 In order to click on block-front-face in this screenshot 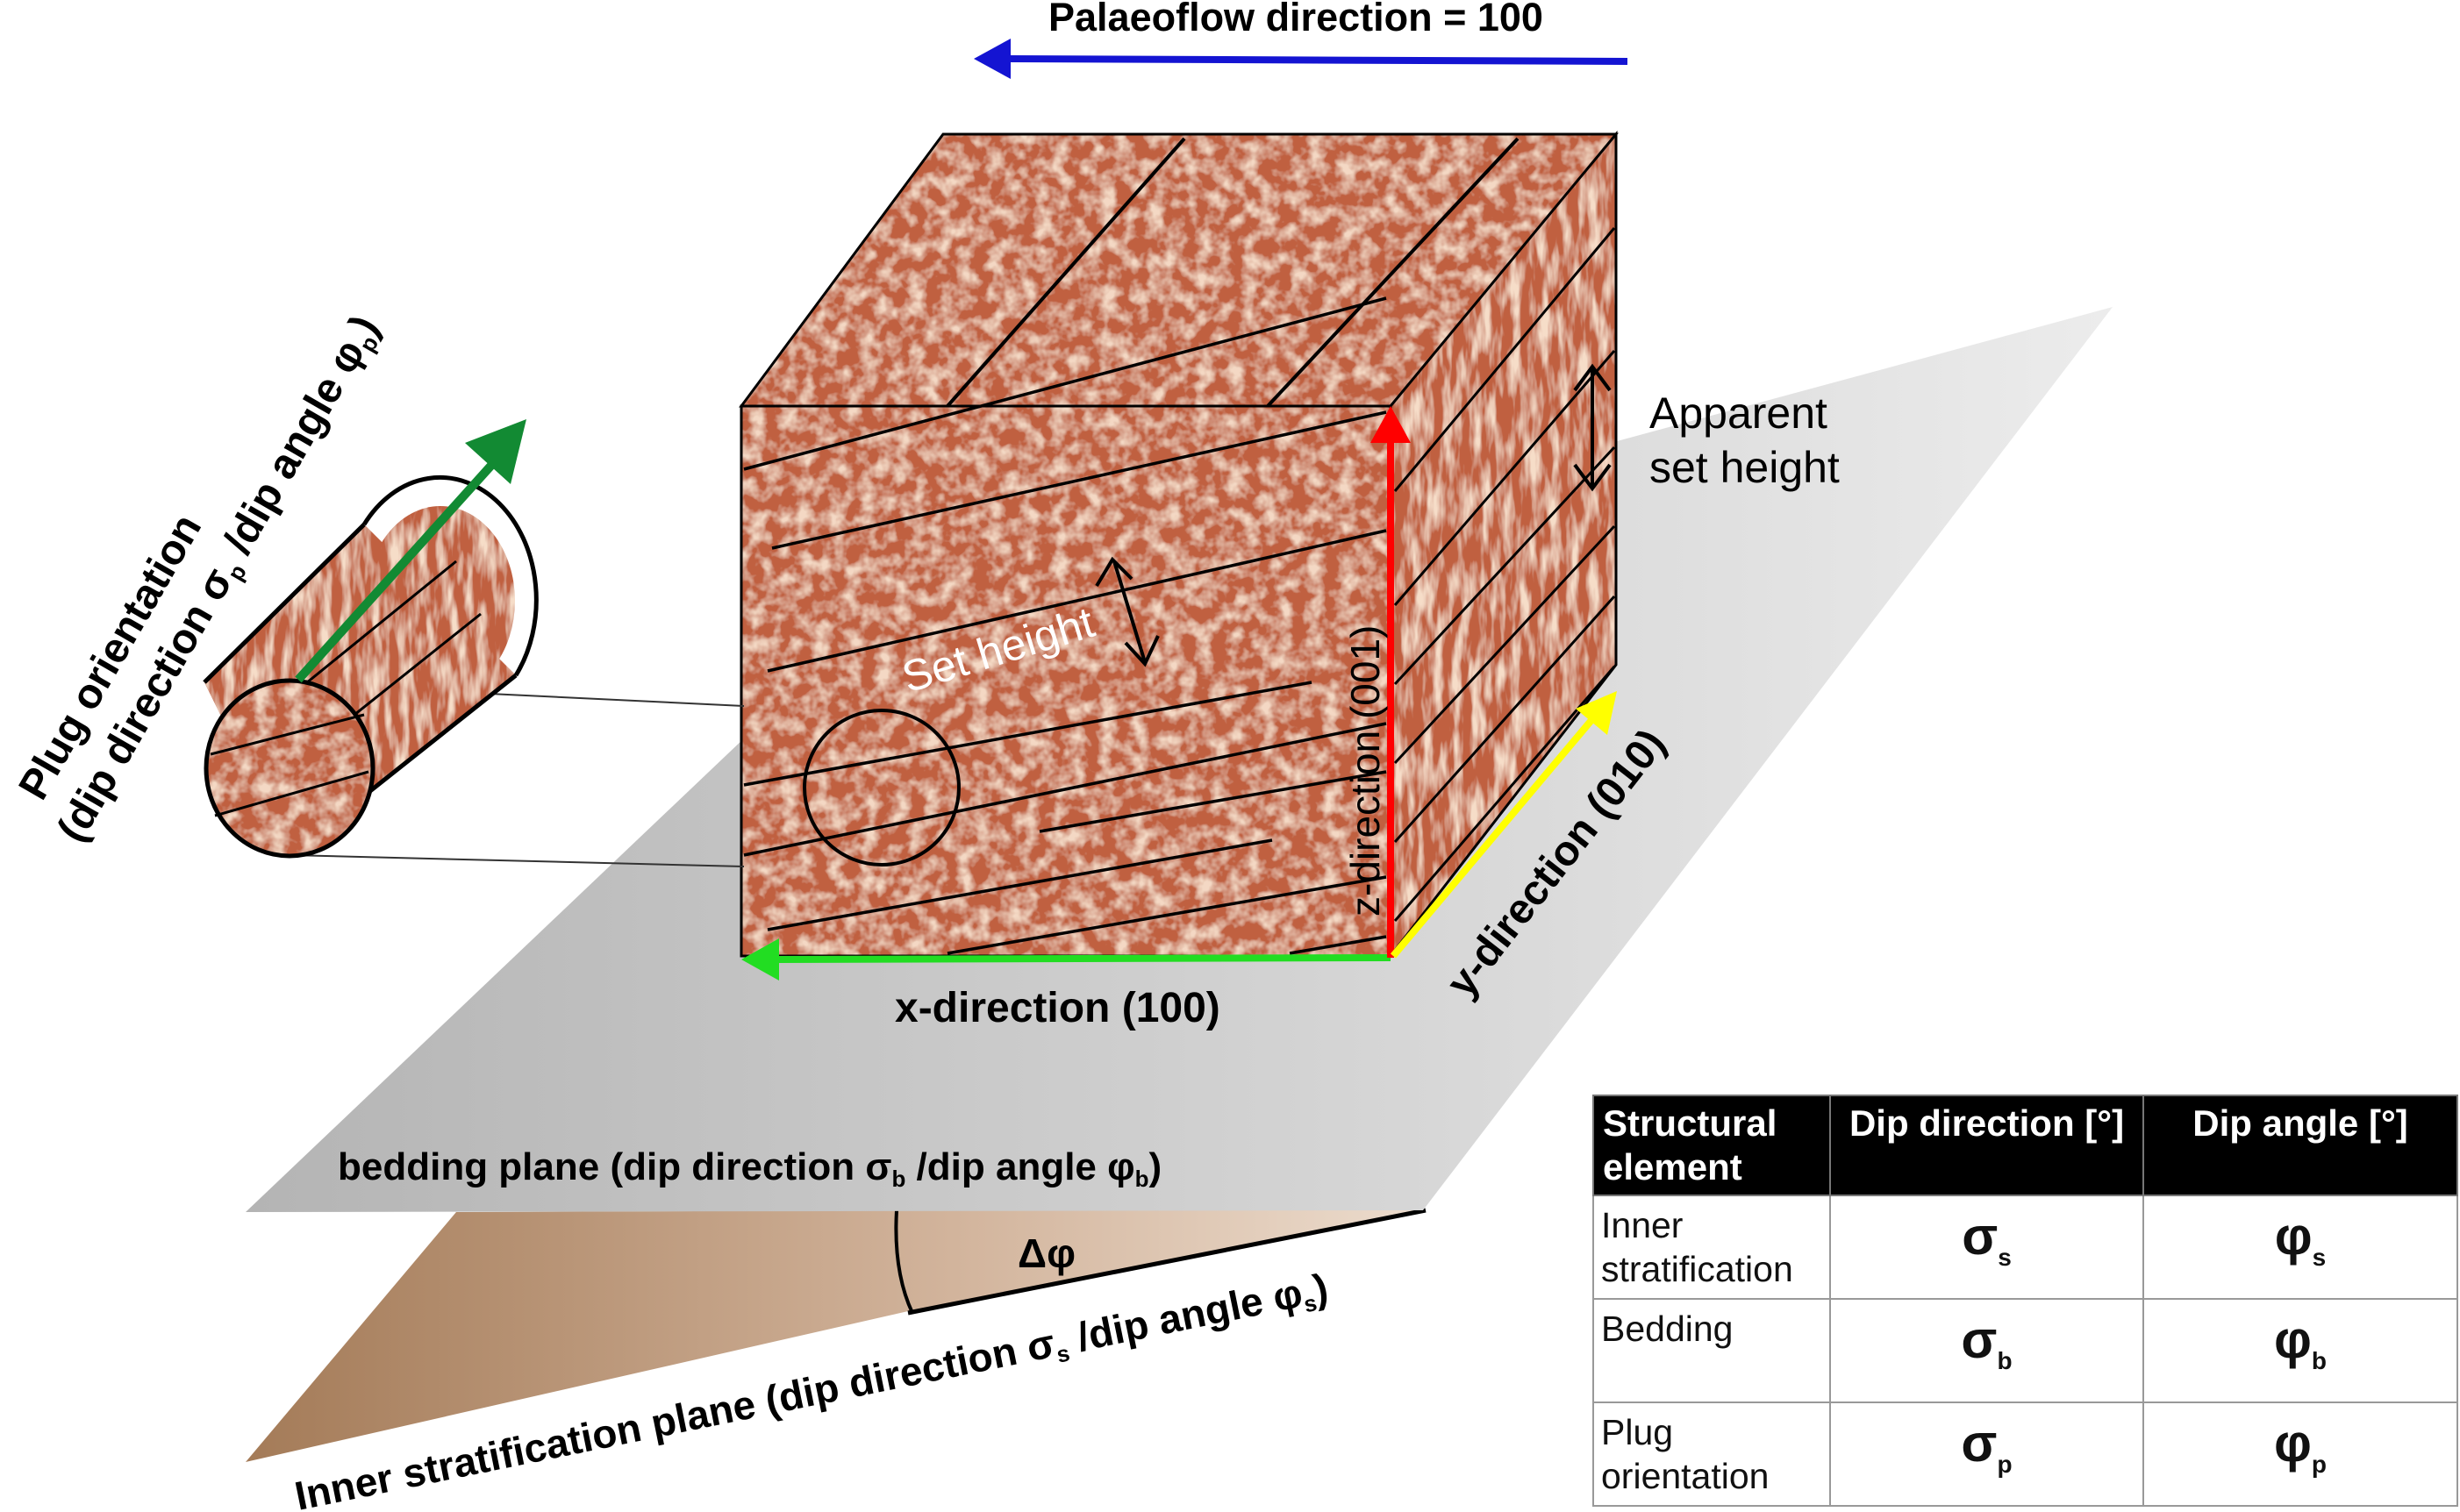, I will do `click(1066, 627)`.